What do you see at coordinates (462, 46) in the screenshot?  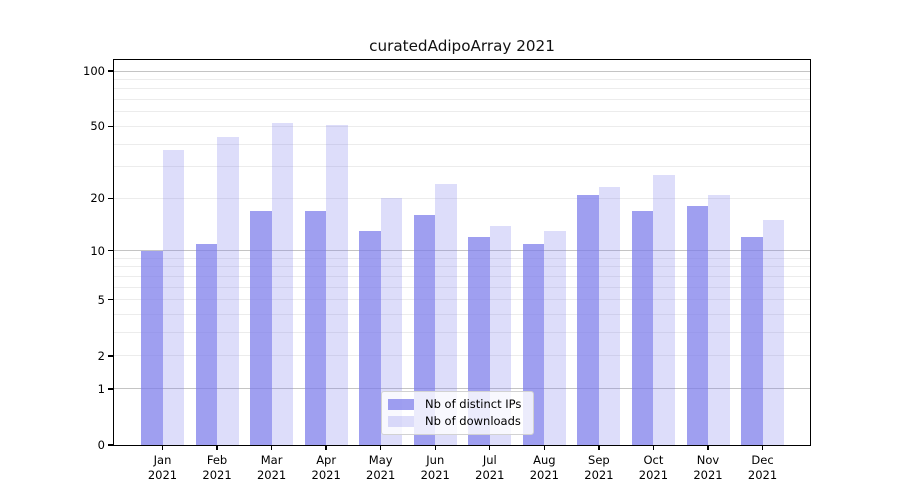 I see `chart-title: curatedAdipoArray 2021` at bounding box center [462, 46].